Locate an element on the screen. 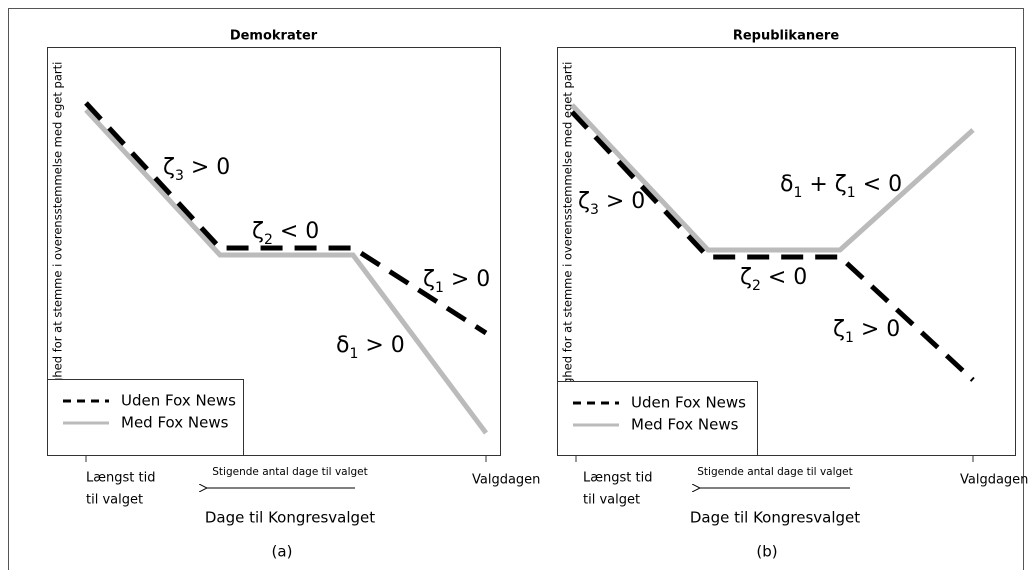  annotation: δ1 > 0 is located at coordinates (370, 347).